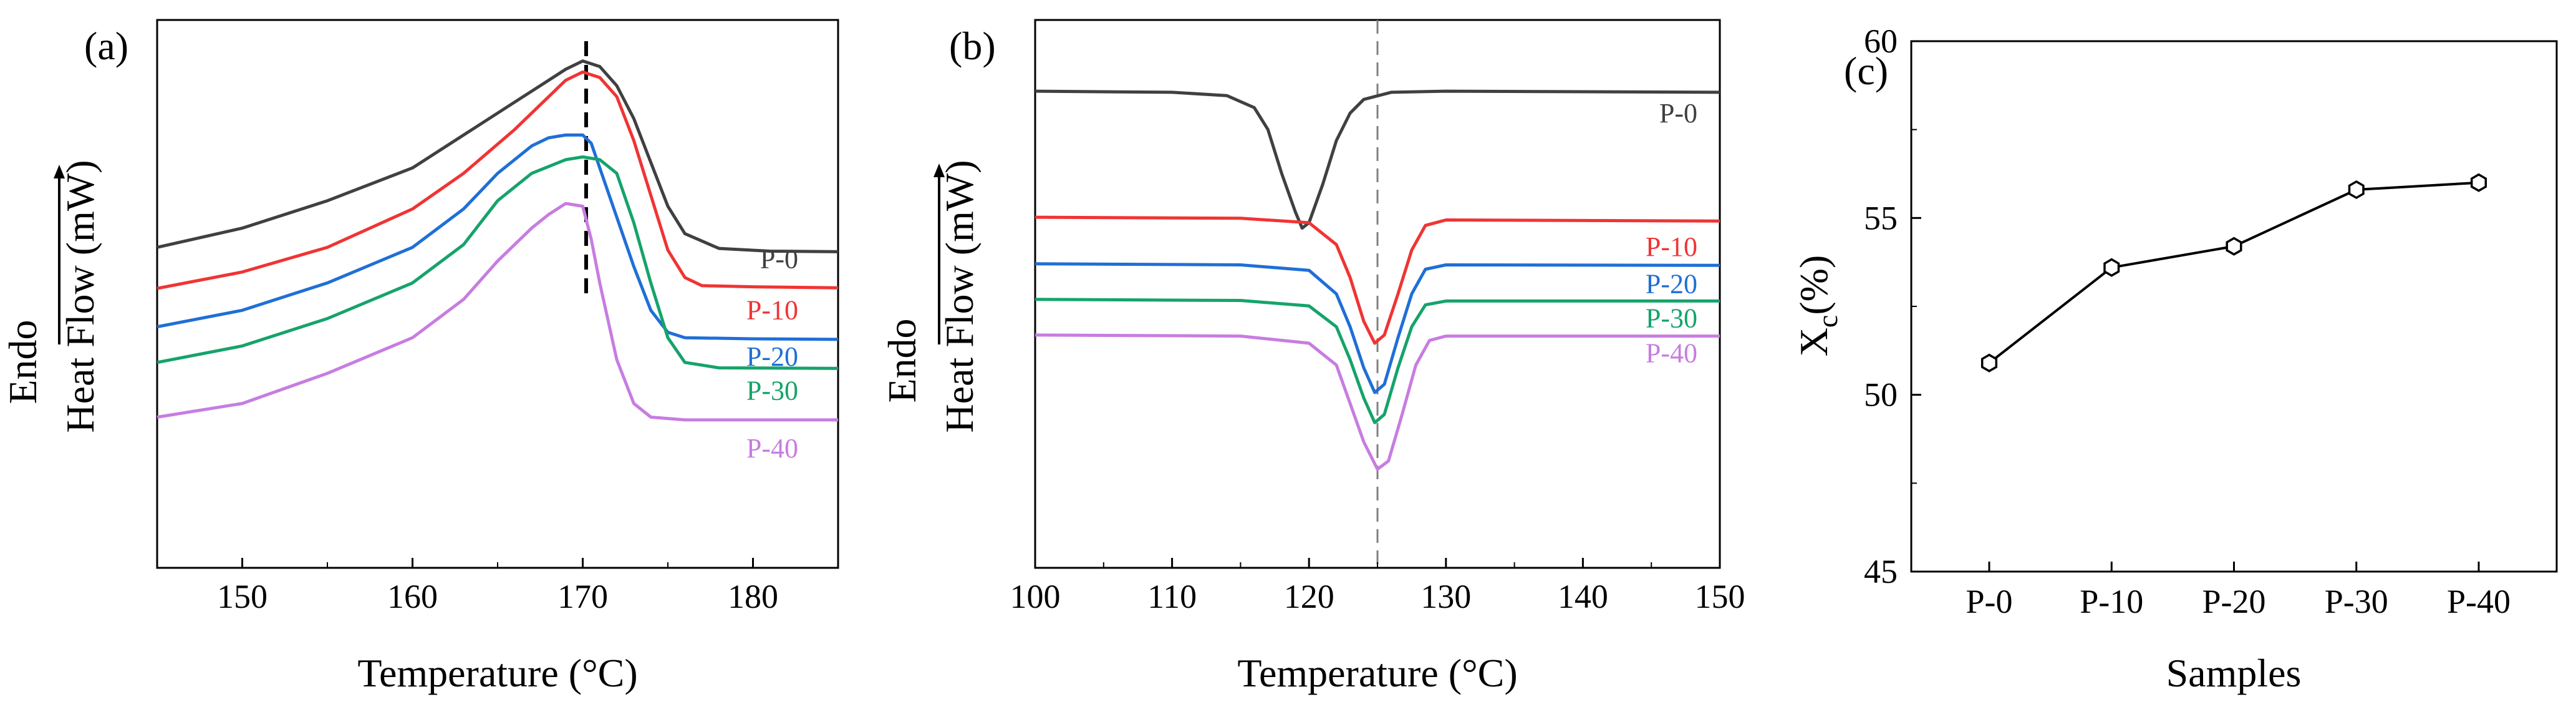  I want to click on panel-b-x-axis-title: Temperature (°C), so click(1377, 673).